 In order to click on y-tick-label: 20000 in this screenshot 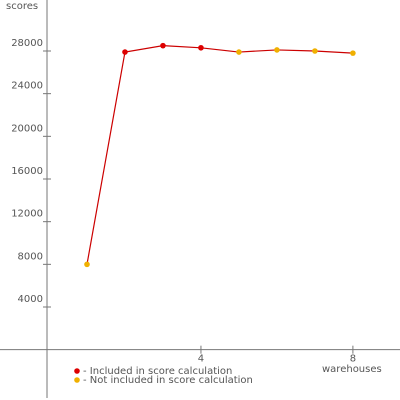, I will do `click(27, 128)`.